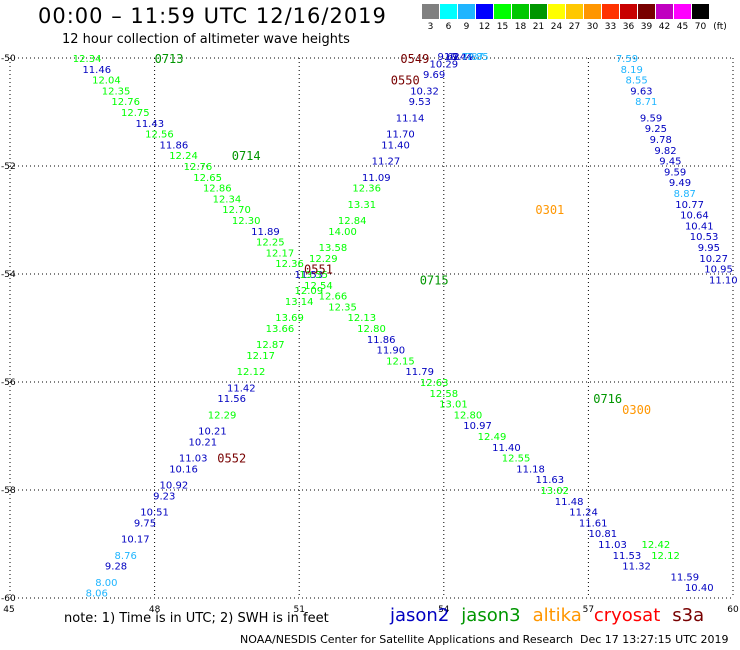  What do you see at coordinates (682, 27) in the screenshot?
I see `legend-label: 45` at bounding box center [682, 27].